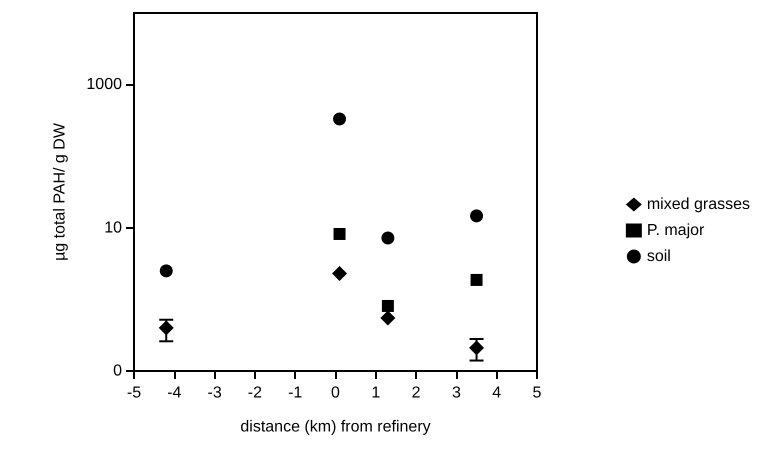 Image resolution: width=760 pixels, height=461 pixels. What do you see at coordinates (174, 393) in the screenshot?
I see `x-tick-label: -4` at bounding box center [174, 393].